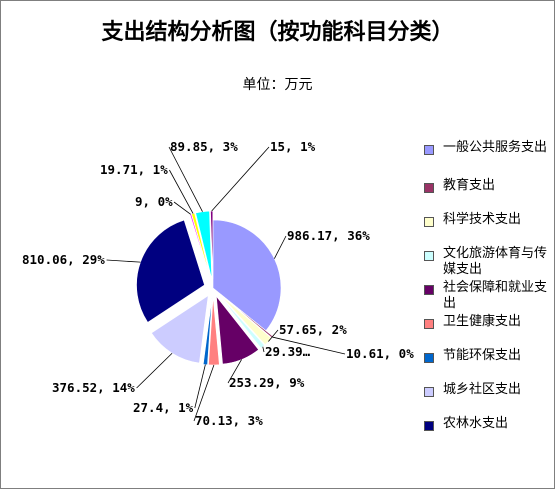 This screenshot has width=555, height=489. I want to click on slice-data-label: 10.61, 0%, so click(380, 353).